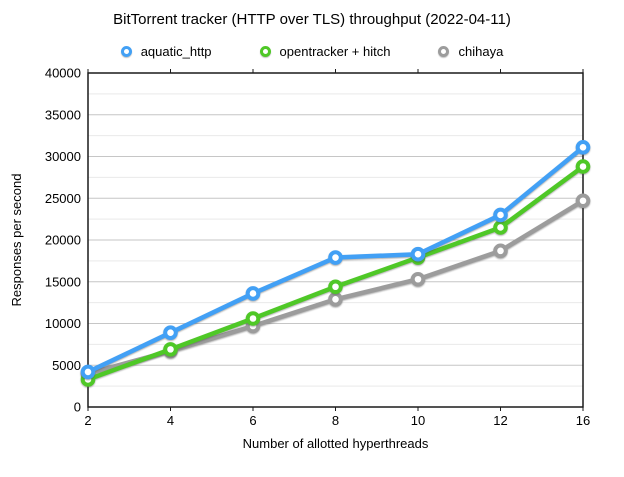 This screenshot has width=624, height=477. What do you see at coordinates (63, 198) in the screenshot?
I see `y-axis-tick-label: 25000` at bounding box center [63, 198].